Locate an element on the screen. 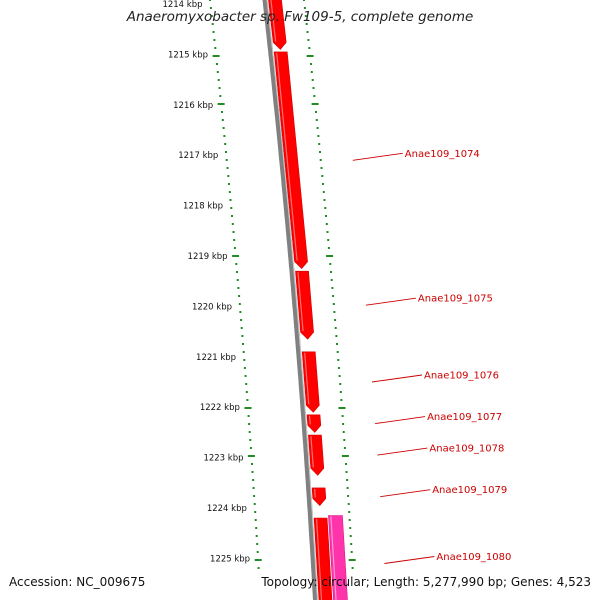 This screenshot has width=600, height=600. scale-tick-label: 1220 kbp is located at coordinates (212, 307).